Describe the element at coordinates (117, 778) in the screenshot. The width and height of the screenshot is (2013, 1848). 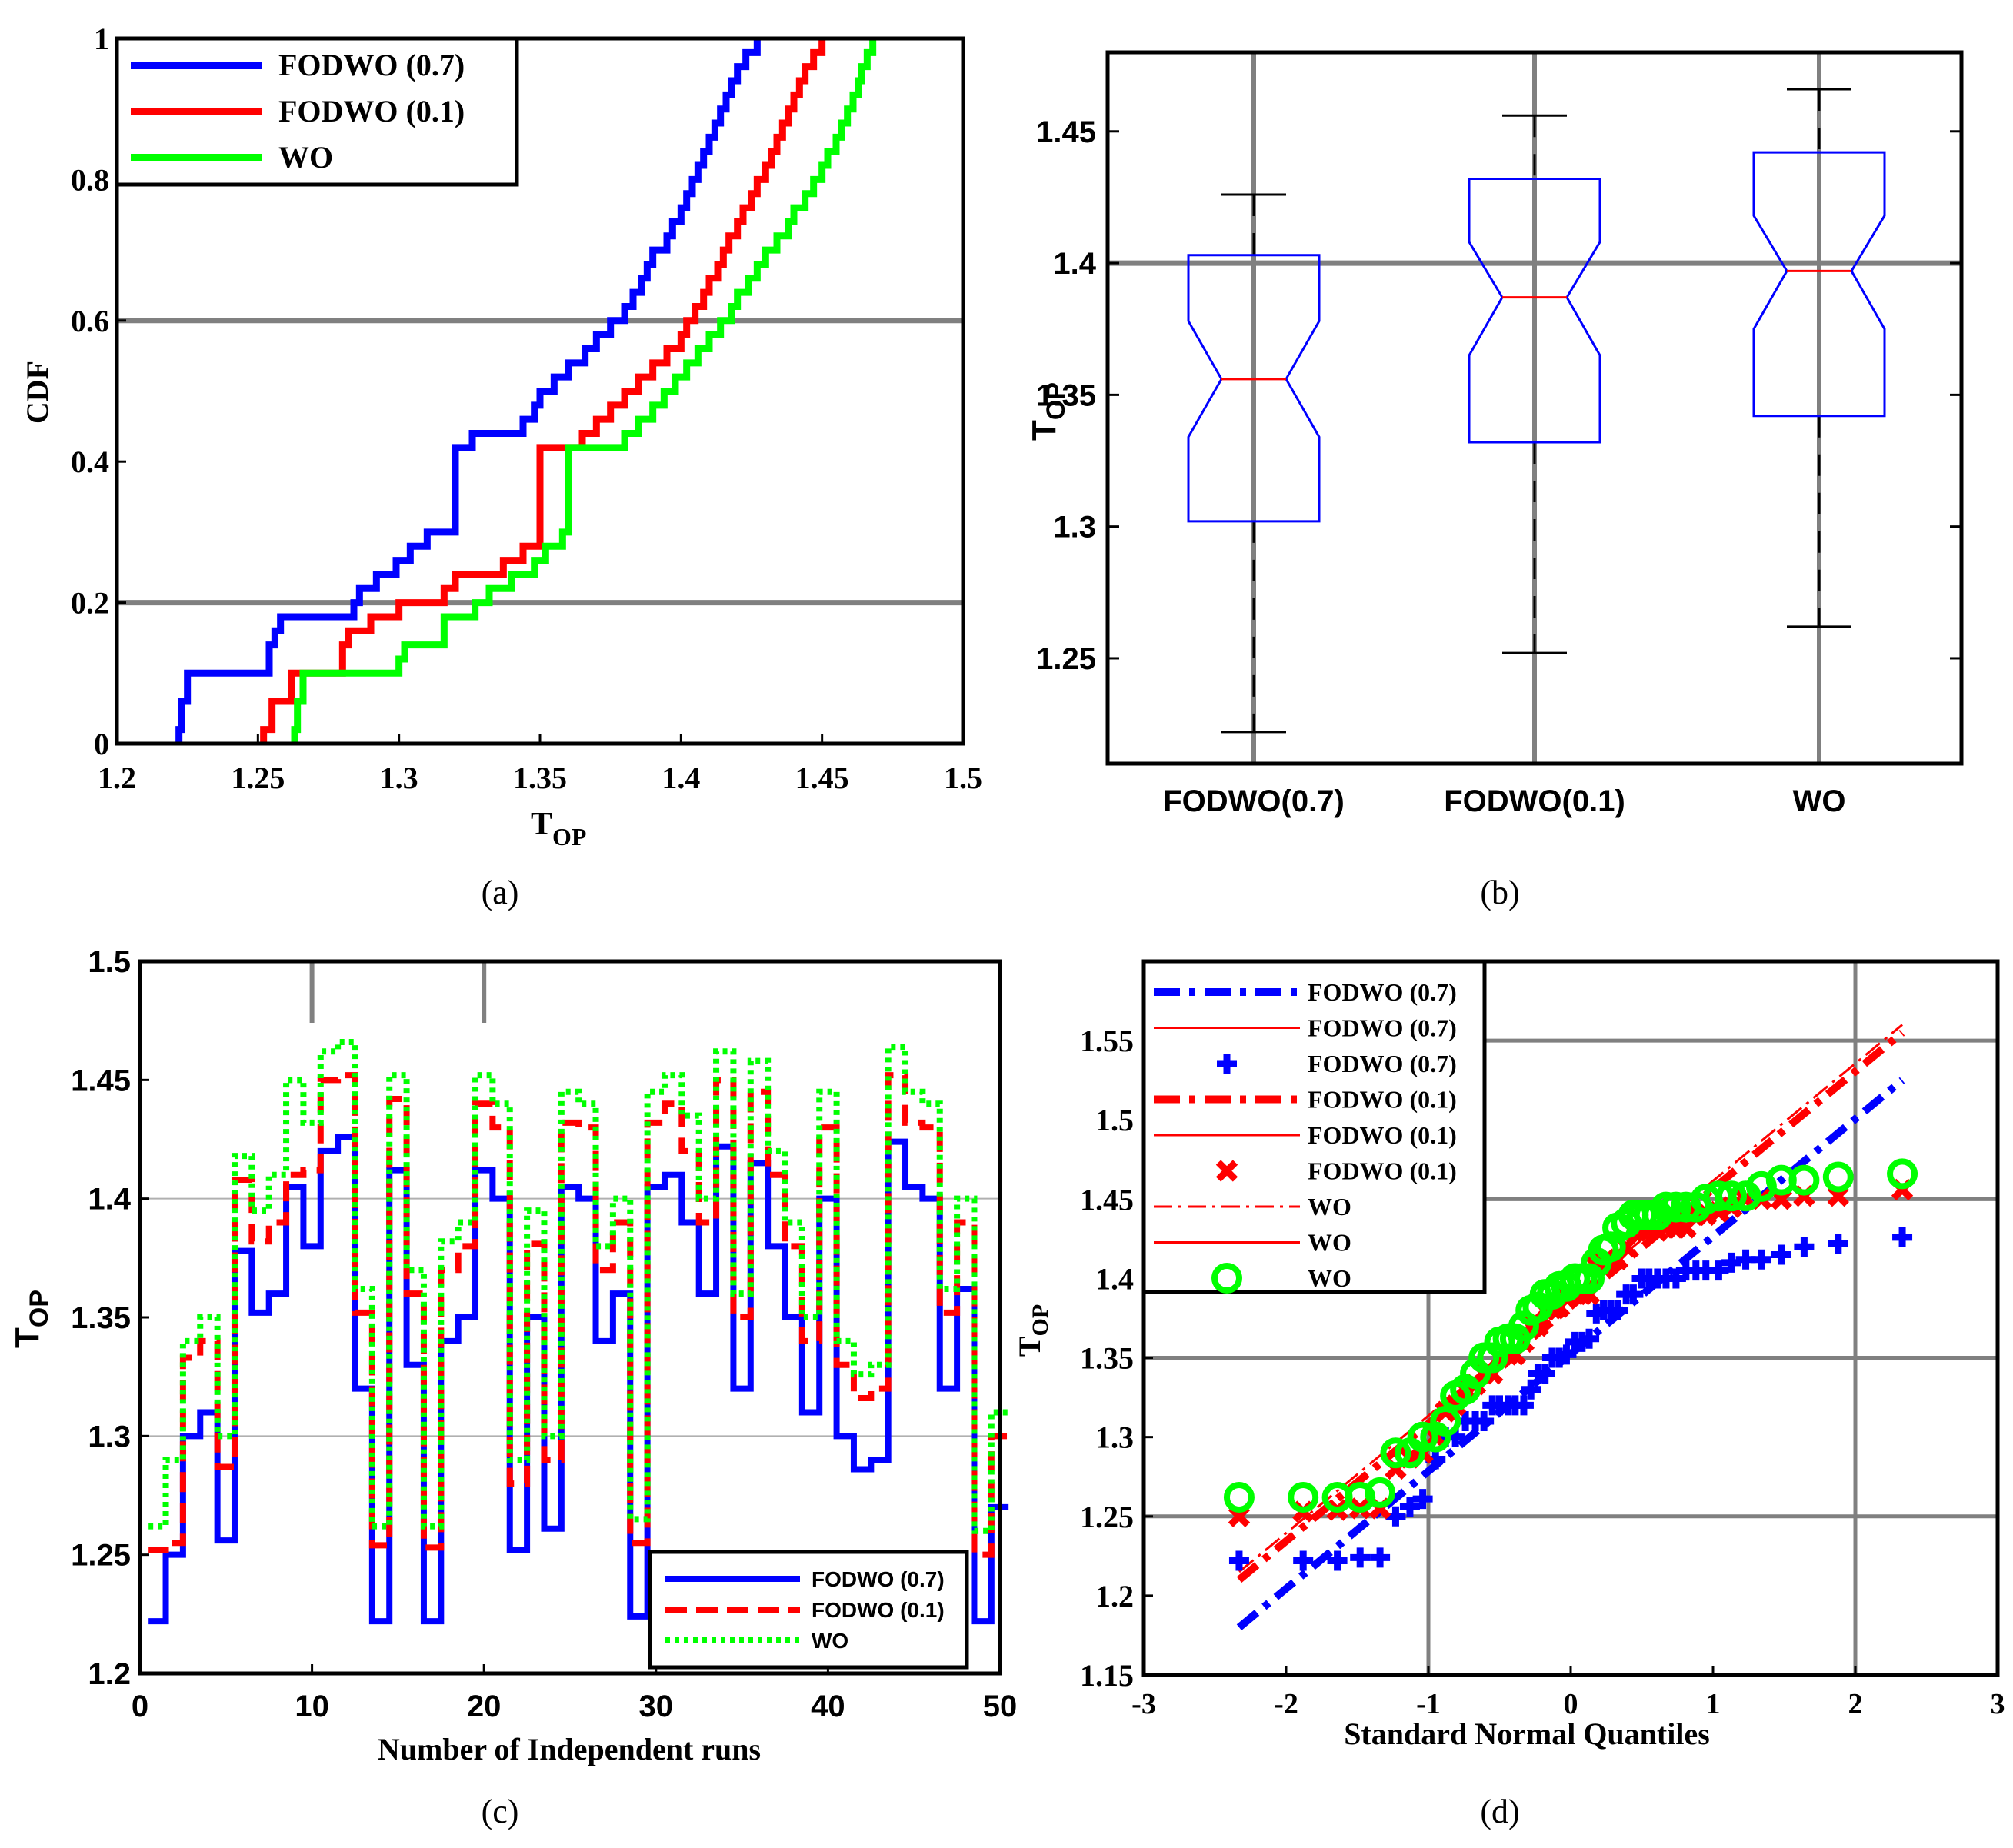
I see `x-tick-label: 1.2` at that location.